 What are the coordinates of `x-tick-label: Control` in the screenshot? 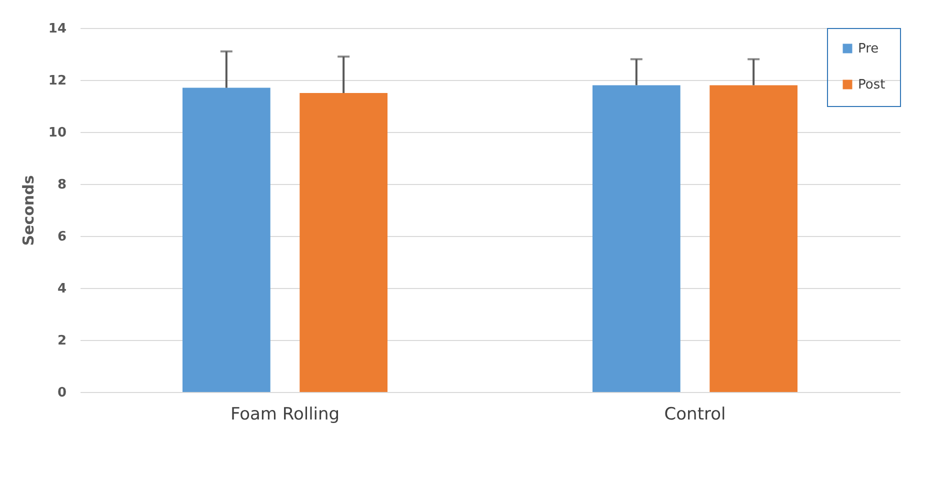 It's located at (695, 414).